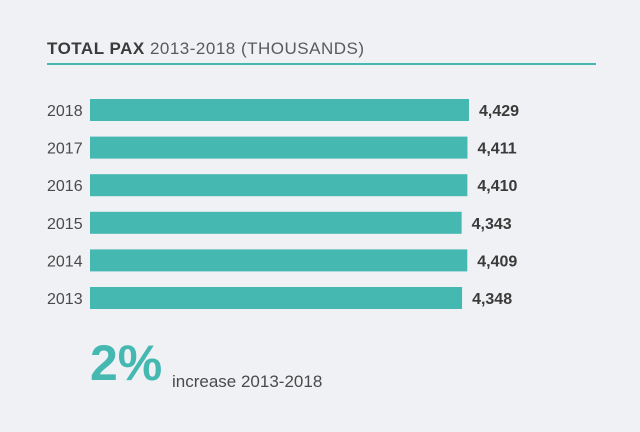  I want to click on chart-title: TOTAL PAX 2013-2018 (THOUSANDS), so click(206, 49).